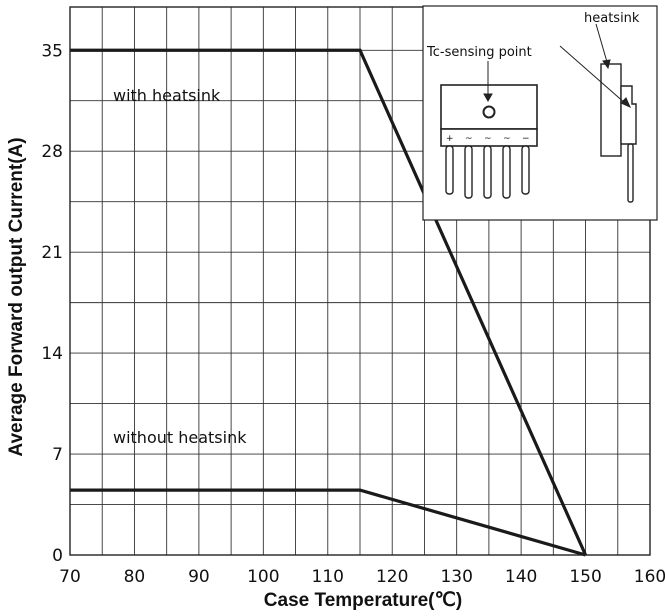 This screenshot has width=665, height=616. Describe the element at coordinates (456, 577) in the screenshot. I see `x-tick-label: 130` at that location.